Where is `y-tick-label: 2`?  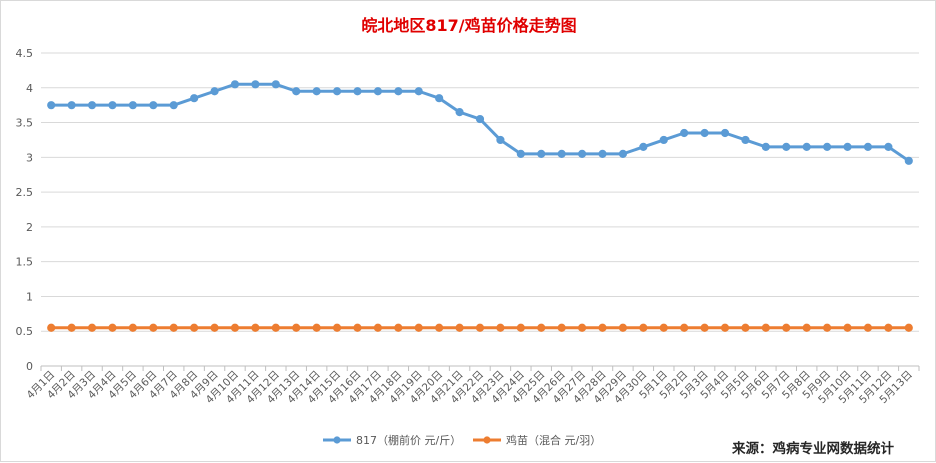
y-tick-label: 2 is located at coordinates (29, 227).